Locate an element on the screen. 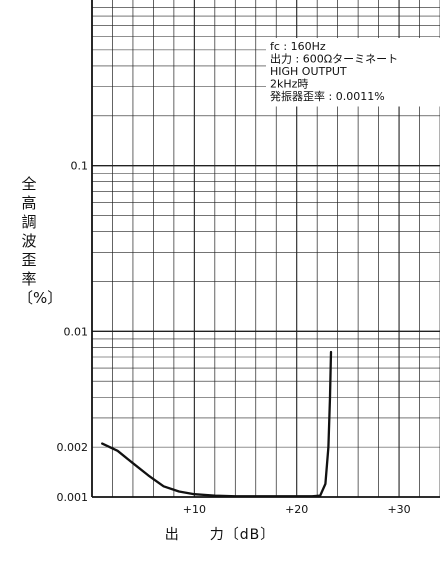  series-line is located at coordinates (217, 424).